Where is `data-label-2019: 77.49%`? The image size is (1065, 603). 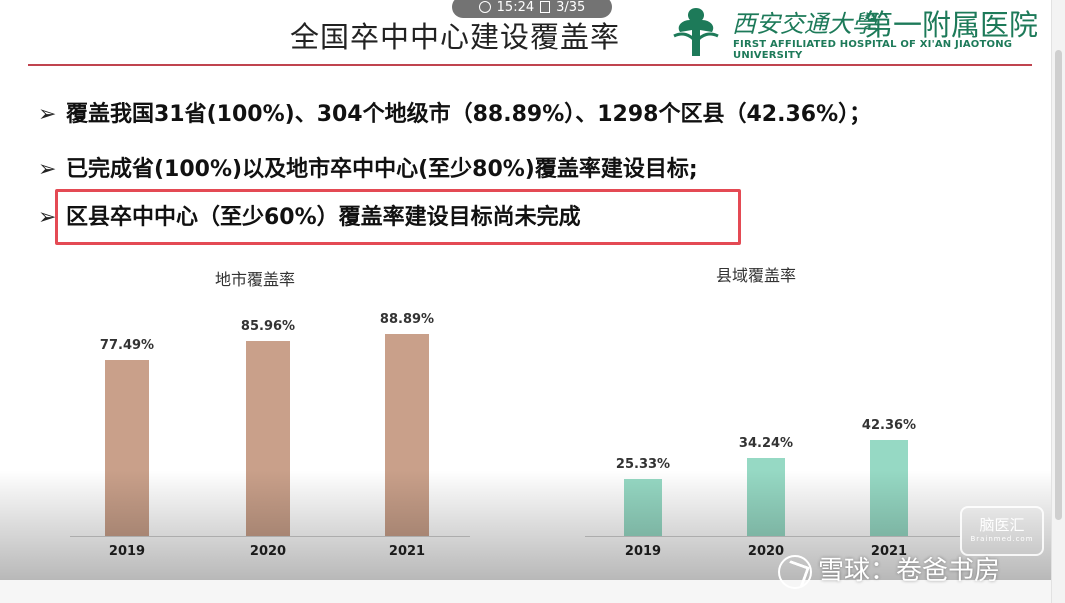 data-label-2019: 77.49% is located at coordinates (127, 346).